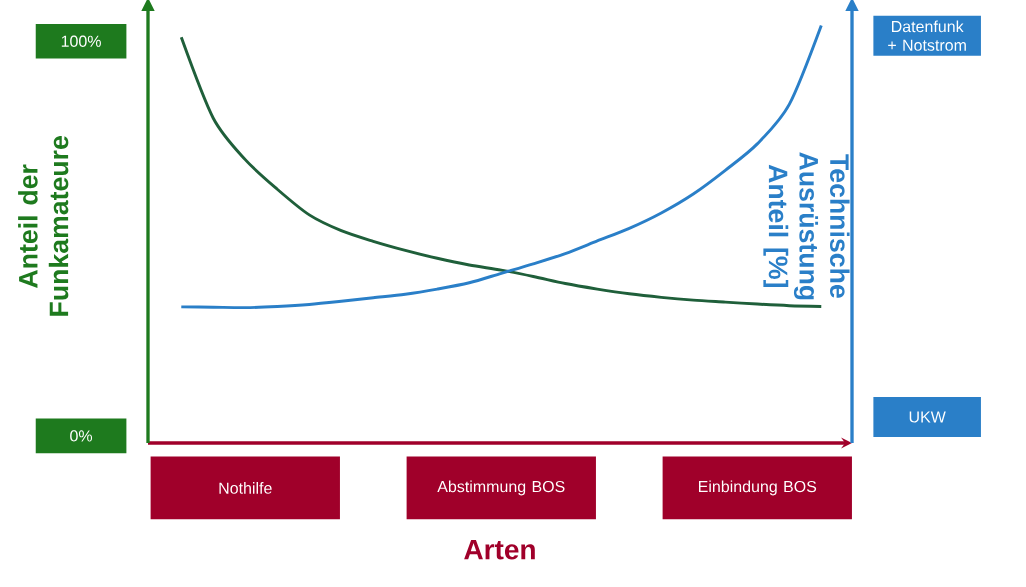  I want to click on y2-axis-title: Technische Ausrüstung Anteil [%], so click(806, 226).